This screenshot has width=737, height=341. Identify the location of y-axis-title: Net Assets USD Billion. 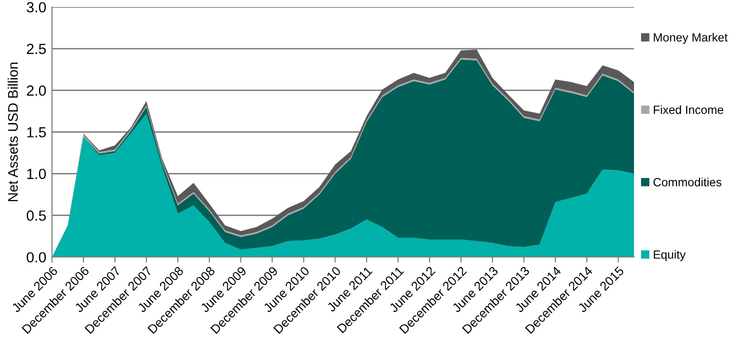
(13, 132).